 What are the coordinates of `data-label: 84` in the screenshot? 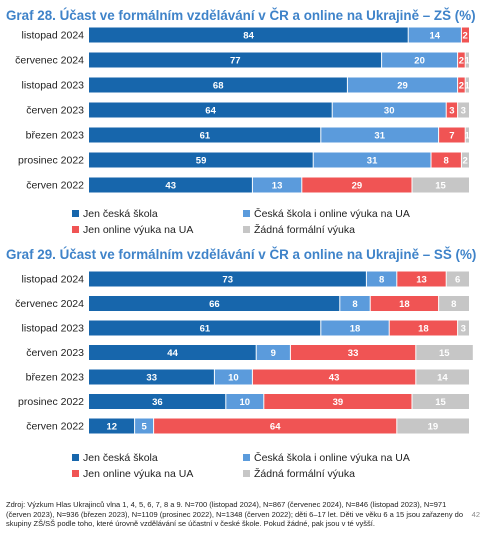 It's located at (248, 36).